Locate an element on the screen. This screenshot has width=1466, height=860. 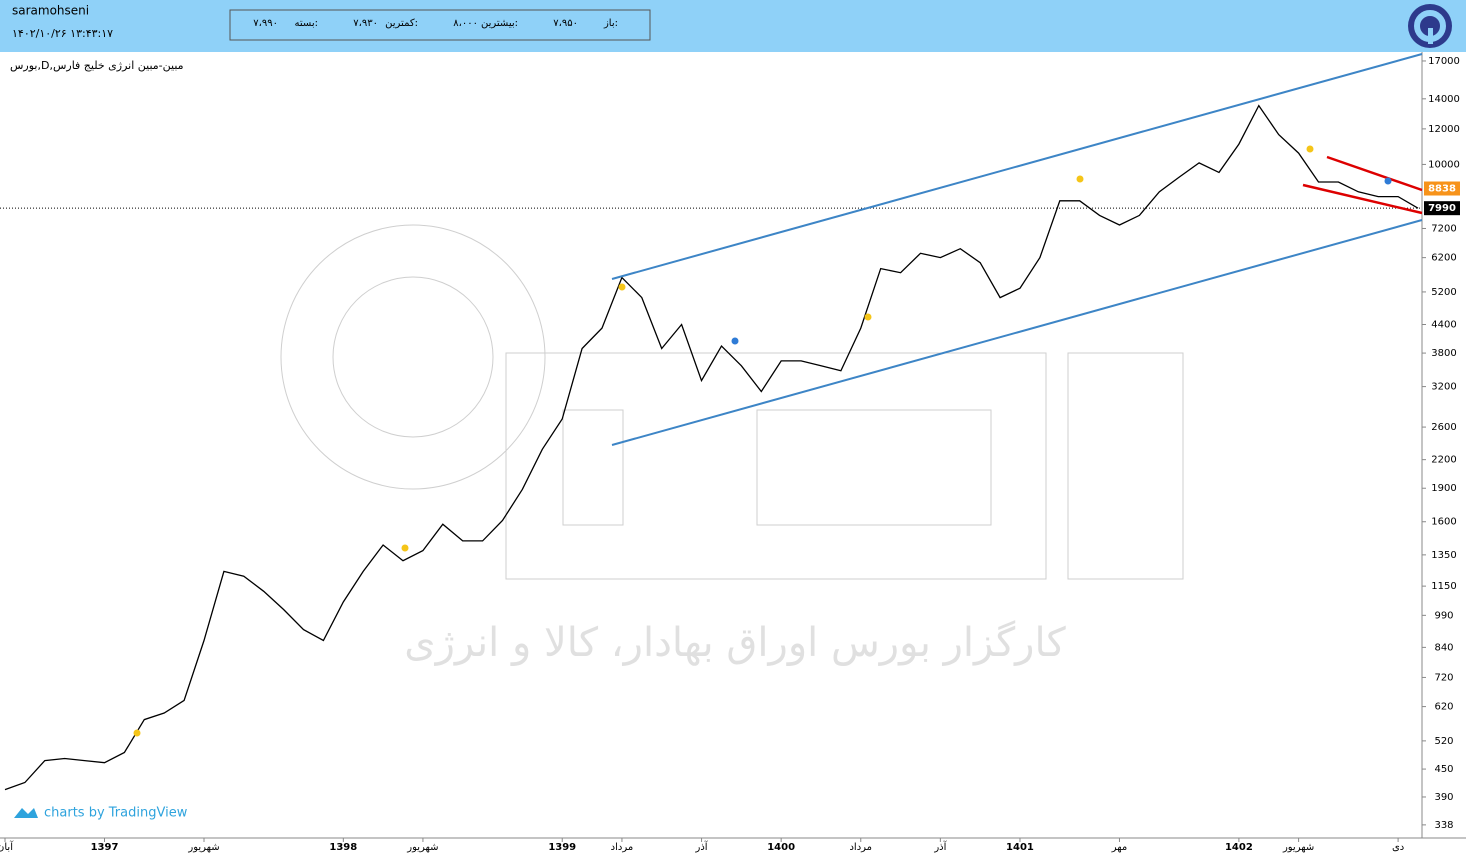
quote-box is located at coordinates (440, 25).